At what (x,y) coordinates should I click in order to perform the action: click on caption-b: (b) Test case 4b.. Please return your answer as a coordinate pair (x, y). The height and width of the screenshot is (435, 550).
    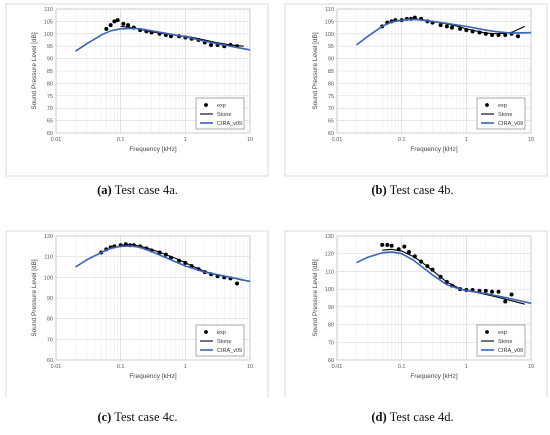
    Looking at the image, I should click on (412, 190).